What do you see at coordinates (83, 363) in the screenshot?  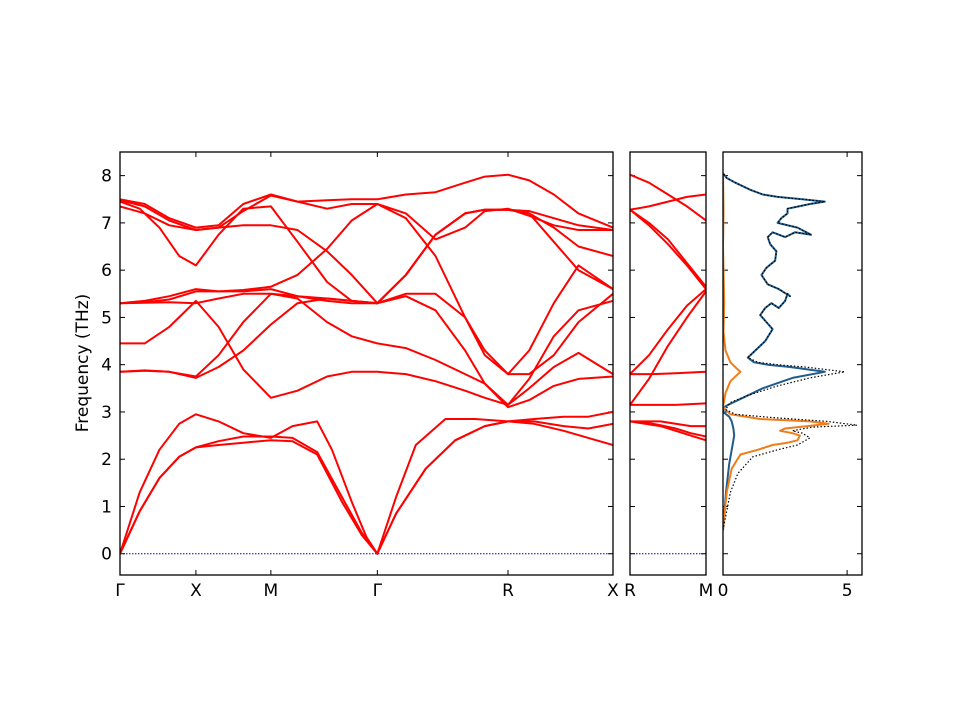 I see `y-axis-label: Frequency (THz)` at bounding box center [83, 363].